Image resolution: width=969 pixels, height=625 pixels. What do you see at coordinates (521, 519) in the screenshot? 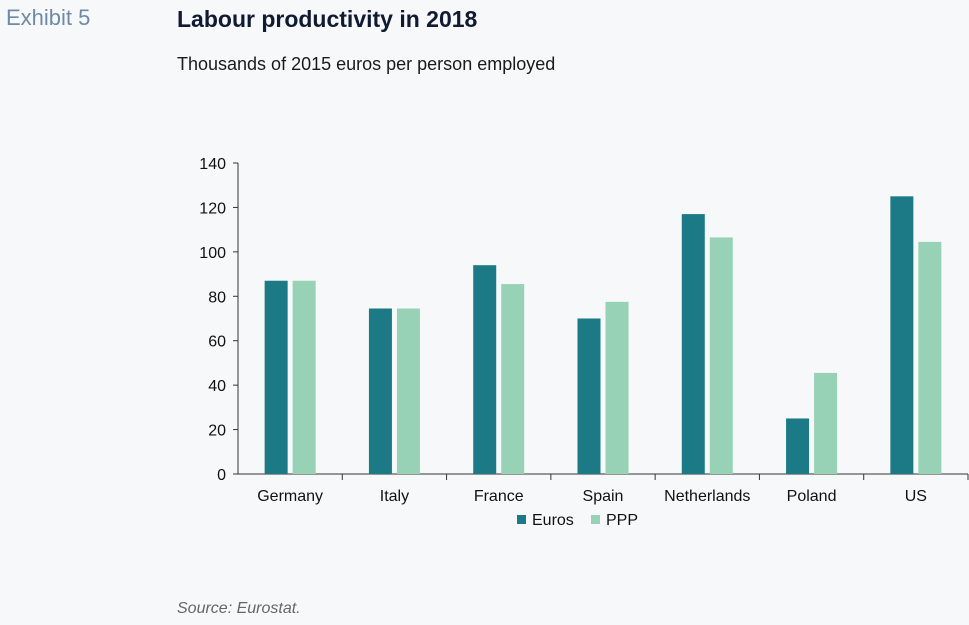
I see `legend-swatch-euros` at bounding box center [521, 519].